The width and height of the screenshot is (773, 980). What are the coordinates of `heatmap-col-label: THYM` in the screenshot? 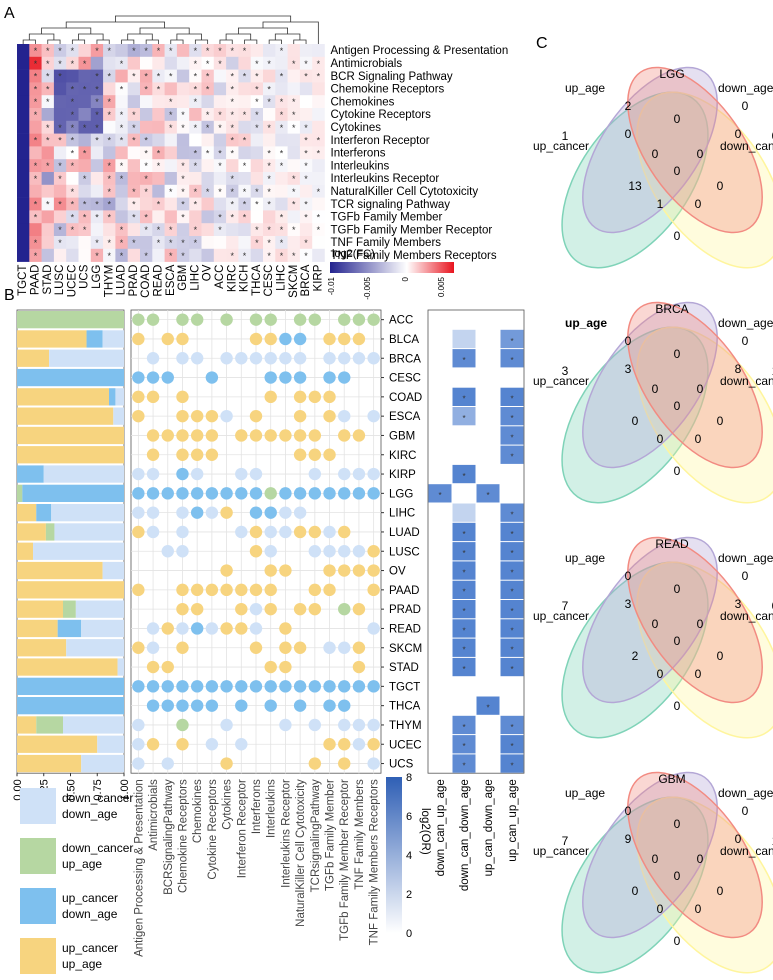 It's located at (109, 281).